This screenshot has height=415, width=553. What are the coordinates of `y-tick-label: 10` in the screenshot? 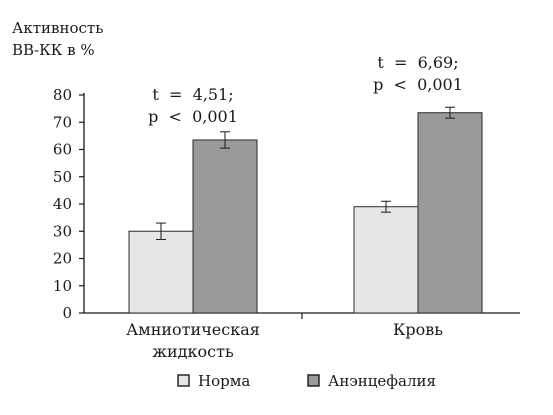 It's located at (62, 286).